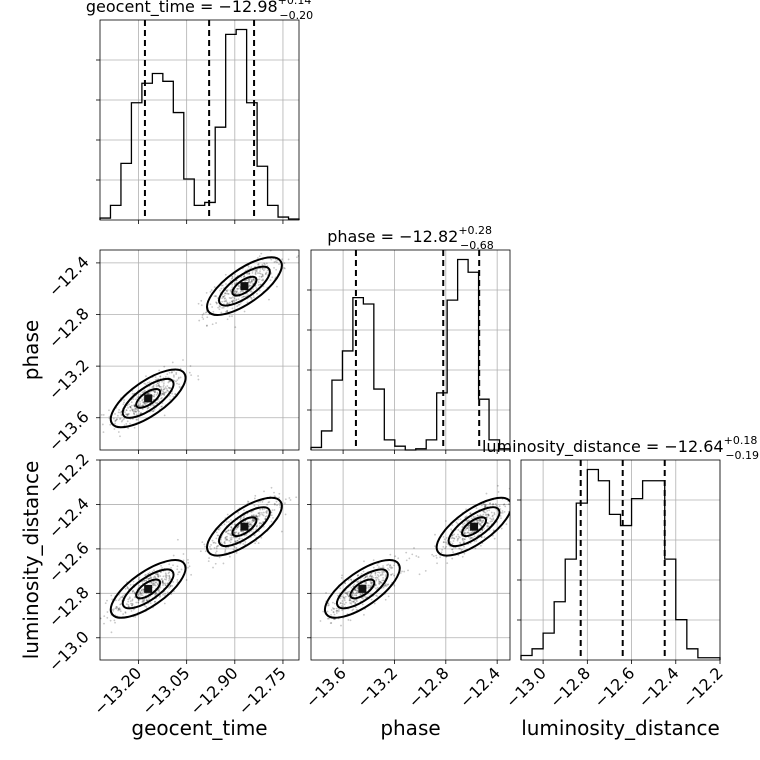 The height and width of the screenshot is (760, 760). What do you see at coordinates (213, 690) in the screenshot?
I see `xtick-label-geocent_time: −12.90` at bounding box center [213, 690].